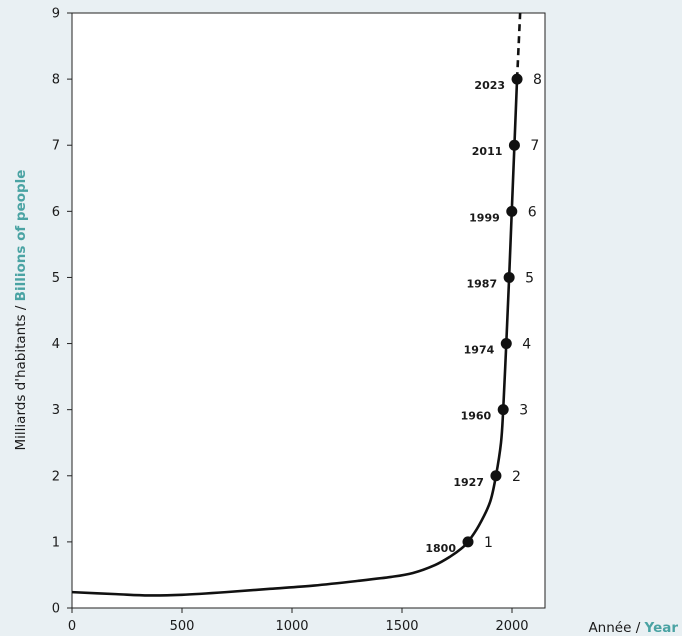 This screenshot has width=682, height=636. Describe the element at coordinates (72, 626) in the screenshot. I see `x-tick-label: 0` at that location.